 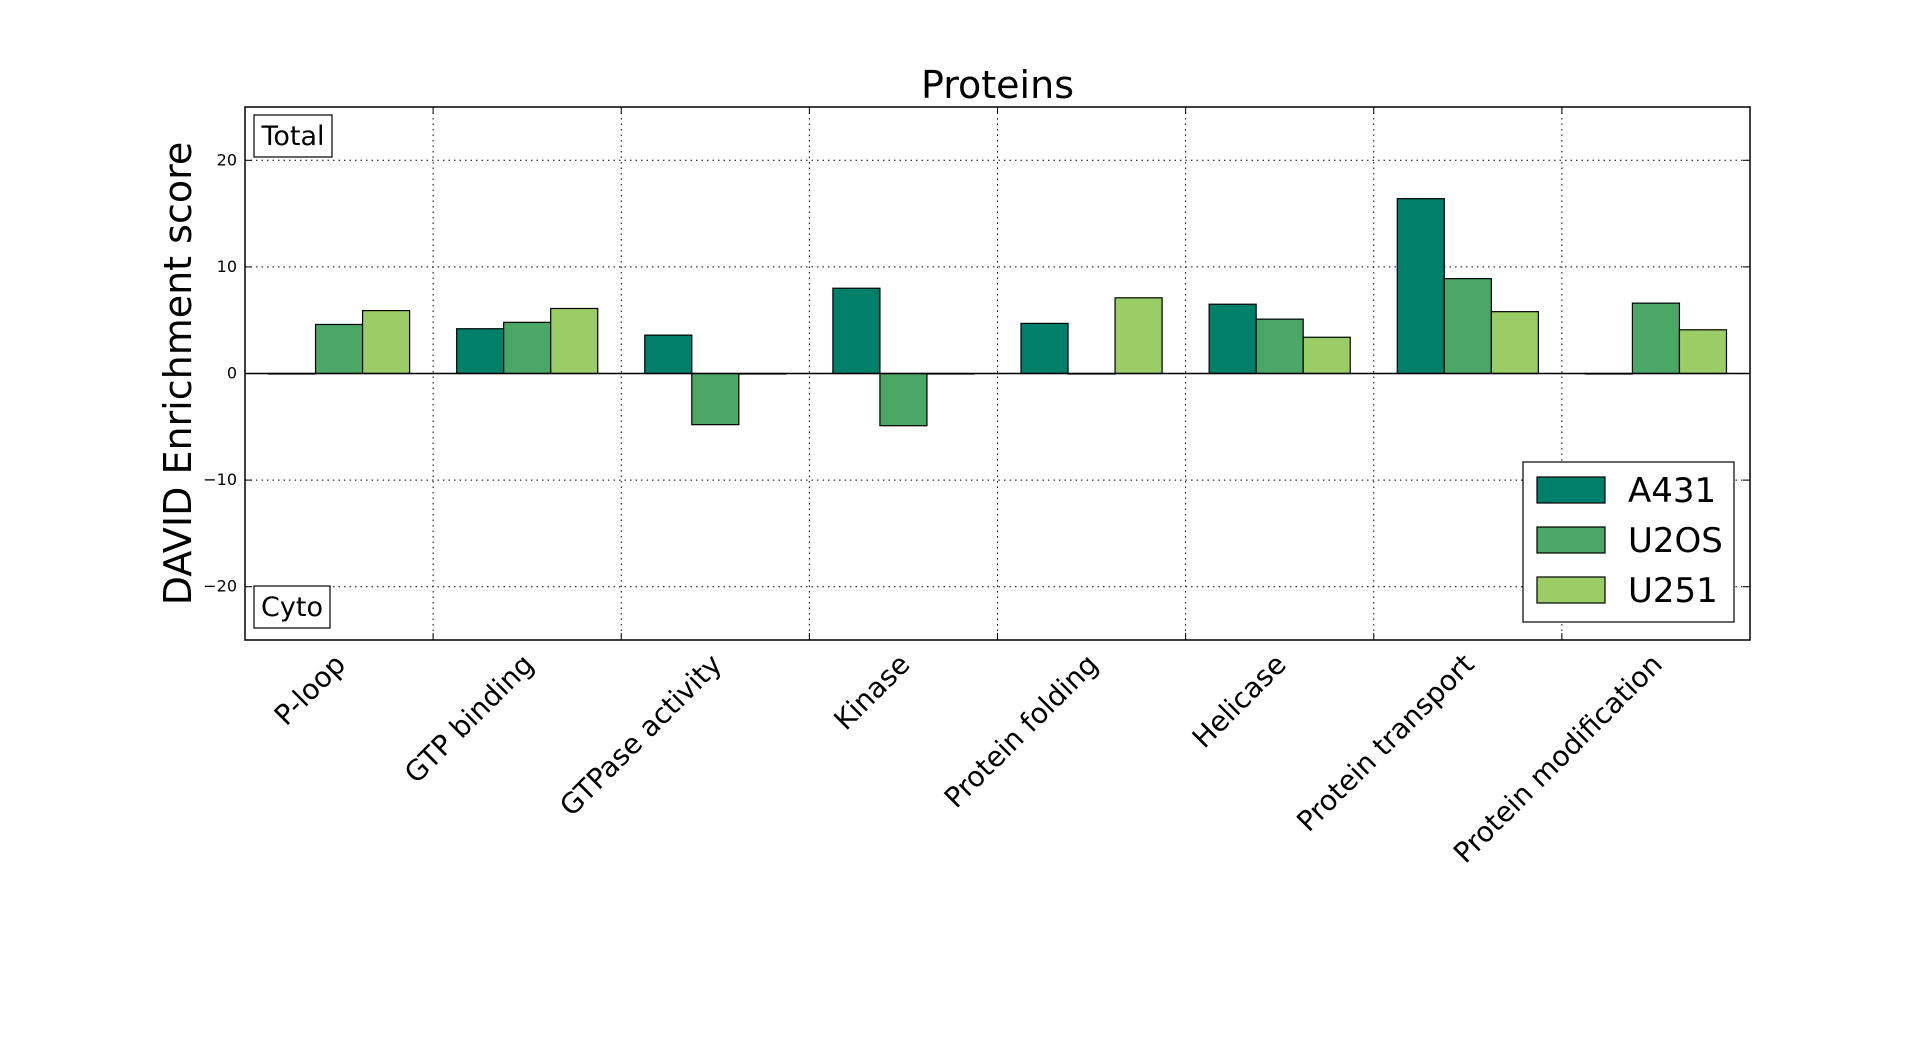 I want to click on x-tick-label: Helicase, so click(x=1239, y=701).